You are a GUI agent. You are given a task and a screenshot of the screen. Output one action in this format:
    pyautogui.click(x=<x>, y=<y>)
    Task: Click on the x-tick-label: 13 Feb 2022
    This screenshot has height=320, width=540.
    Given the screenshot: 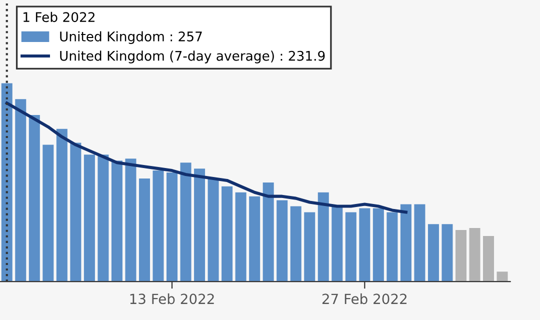 What is the action you would take?
    pyautogui.click(x=172, y=298)
    